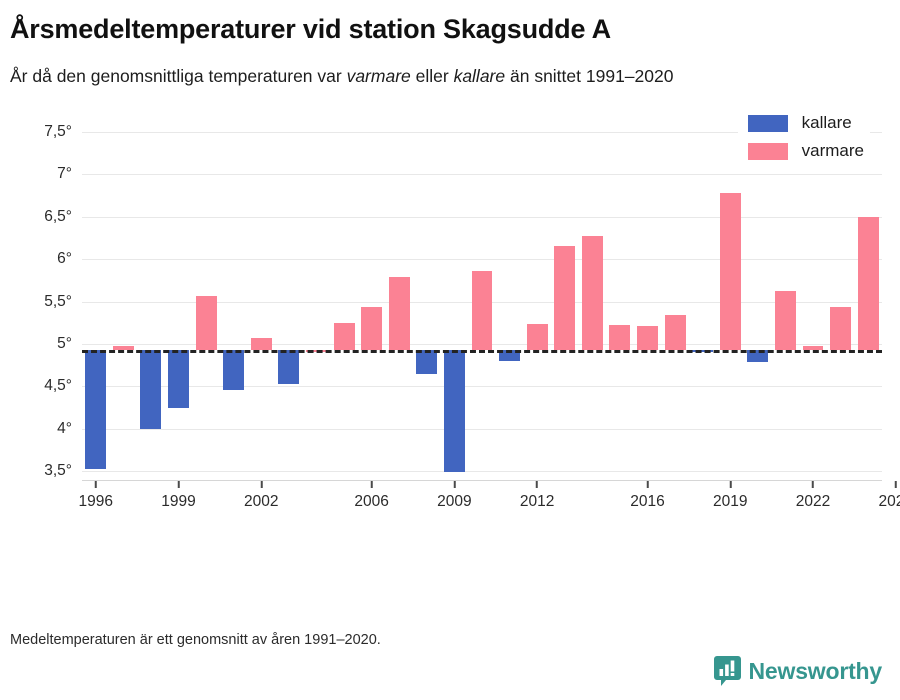  Describe the element at coordinates (289, 366) in the screenshot. I see `bar-2003` at that location.